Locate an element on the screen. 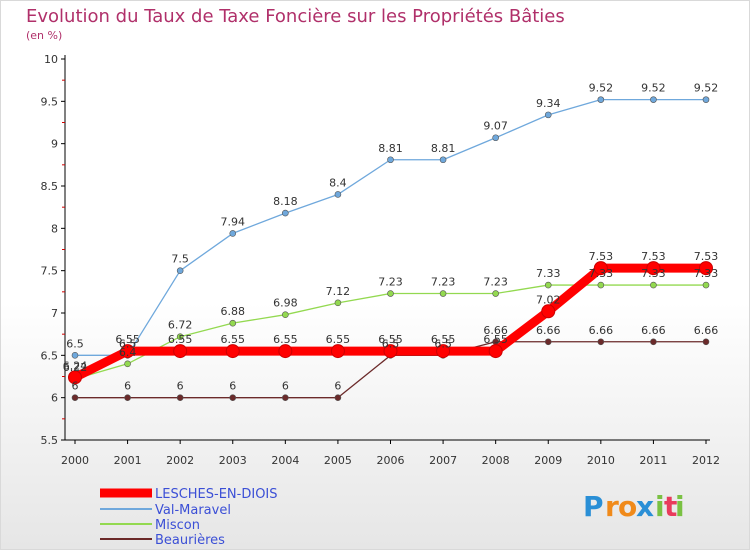 The width and height of the screenshot is (750, 550). x-tick-label: 2008 is located at coordinates (496, 460).